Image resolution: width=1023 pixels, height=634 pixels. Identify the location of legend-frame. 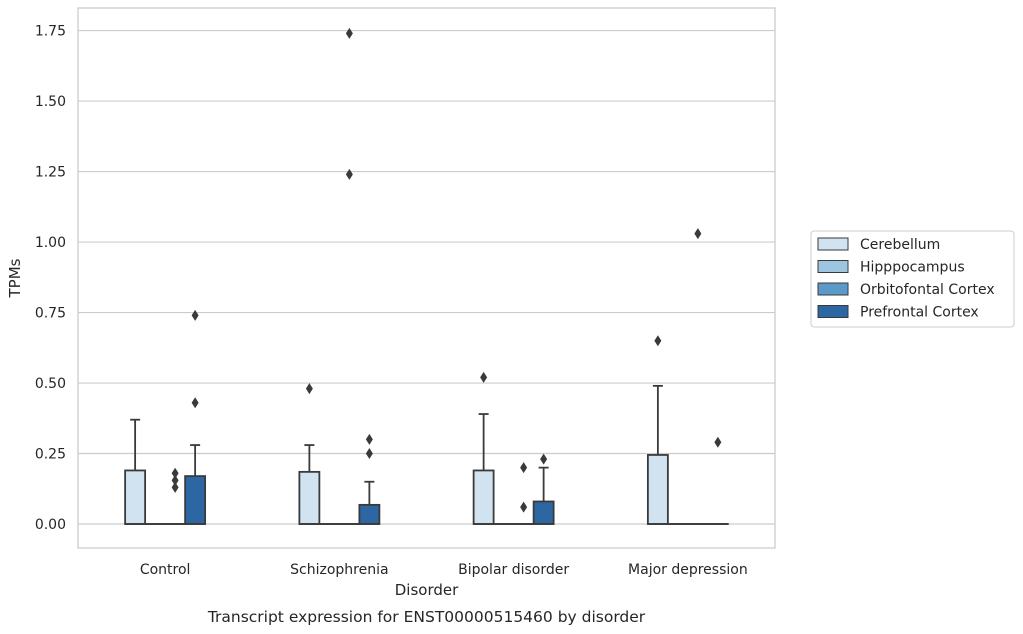
(912, 279).